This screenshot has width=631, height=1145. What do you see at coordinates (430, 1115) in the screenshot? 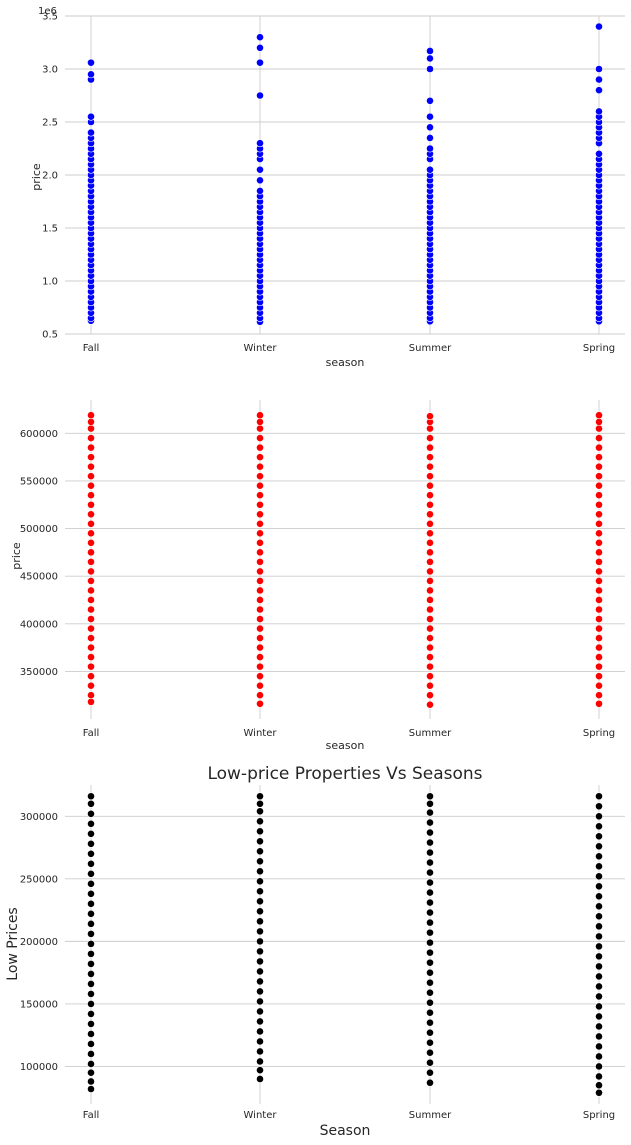
I see `x-tick-label: Summer` at bounding box center [430, 1115].